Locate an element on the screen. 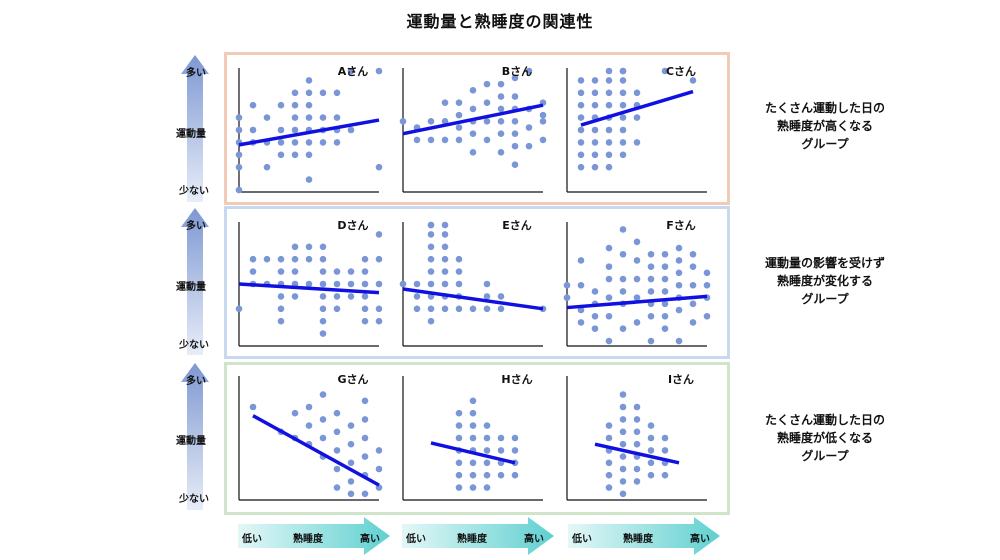 The image size is (1000, 560). scatter-chart-a: Aさん is located at coordinates (309, 129).